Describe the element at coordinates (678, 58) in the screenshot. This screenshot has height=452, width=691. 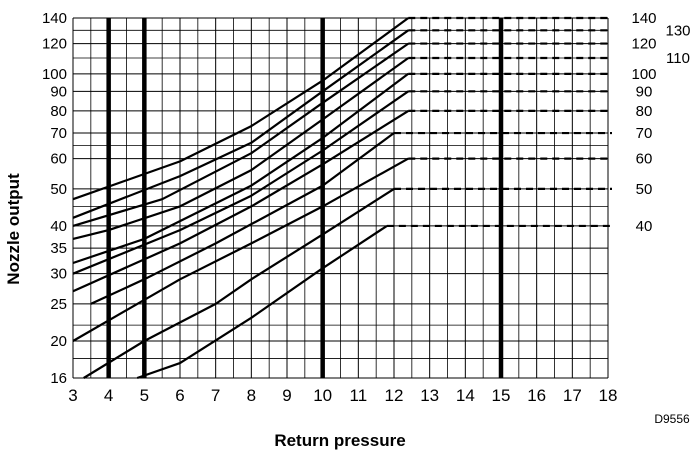
I see `right-value-label: 110` at that location.